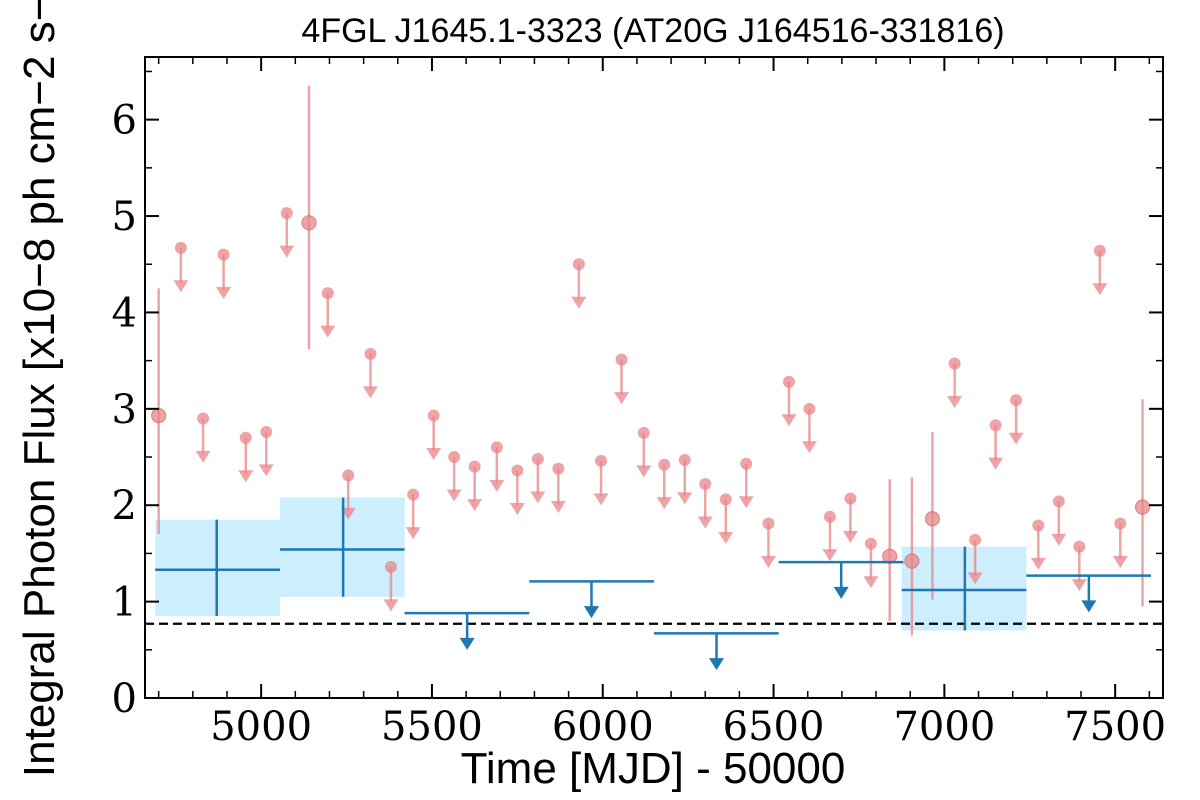 This screenshot has height=800, width=1200. I want to click on y-tick-label: 0, so click(124, 699).